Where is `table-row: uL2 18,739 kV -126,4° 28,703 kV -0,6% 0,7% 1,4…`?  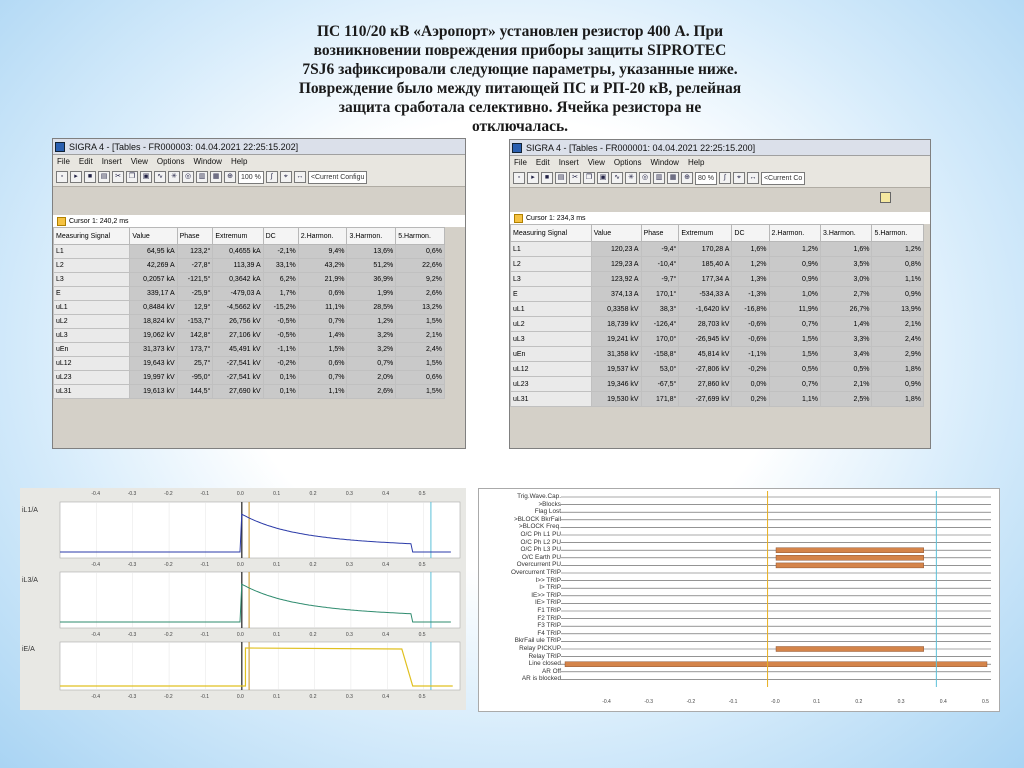
table-row: uL2 18,739 kV -126,4° 28,703 kV -0,6% 0,7% 1,4… is located at coordinates (717, 324).